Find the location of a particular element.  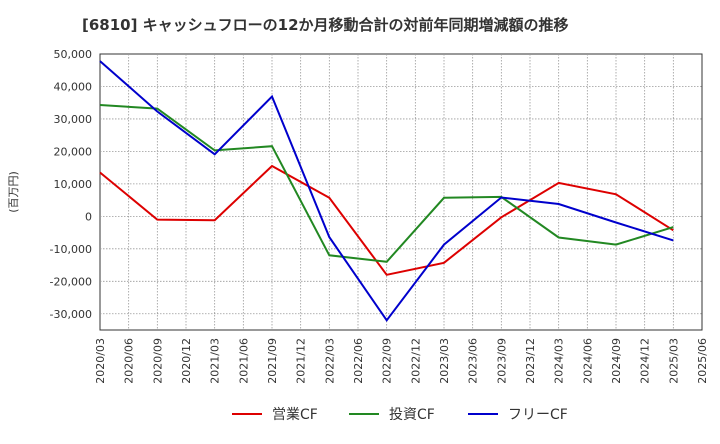

y-tick-label: -10,000 is located at coordinates (71, 249).